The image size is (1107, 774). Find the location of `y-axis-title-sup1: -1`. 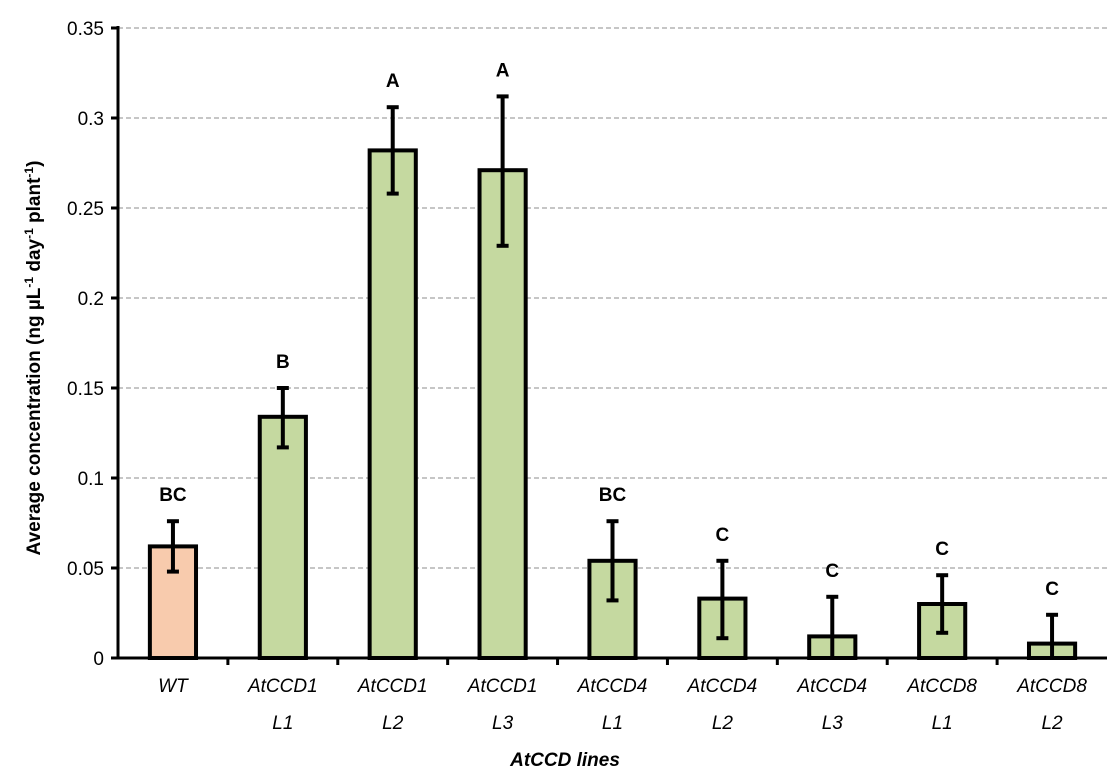

y-axis-title-sup1: -1 is located at coordinates (29, 282).